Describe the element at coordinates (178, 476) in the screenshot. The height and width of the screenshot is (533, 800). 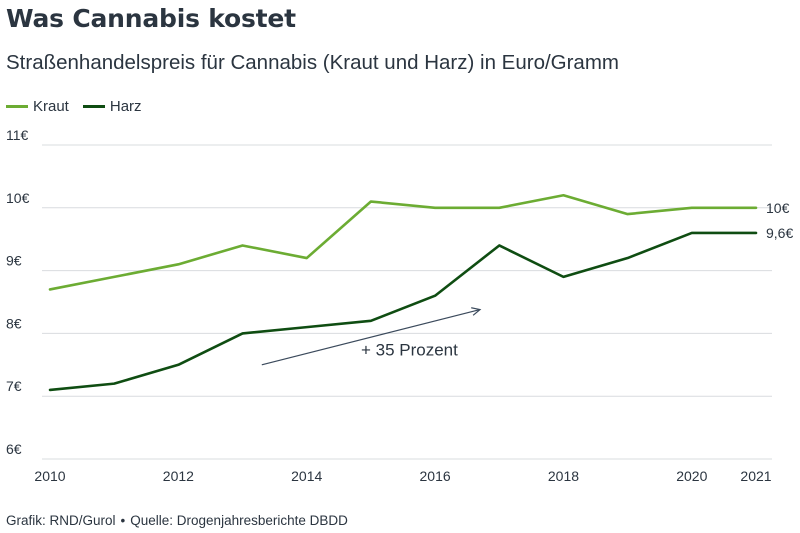
I see `x-tick-label-1: 2012` at that location.